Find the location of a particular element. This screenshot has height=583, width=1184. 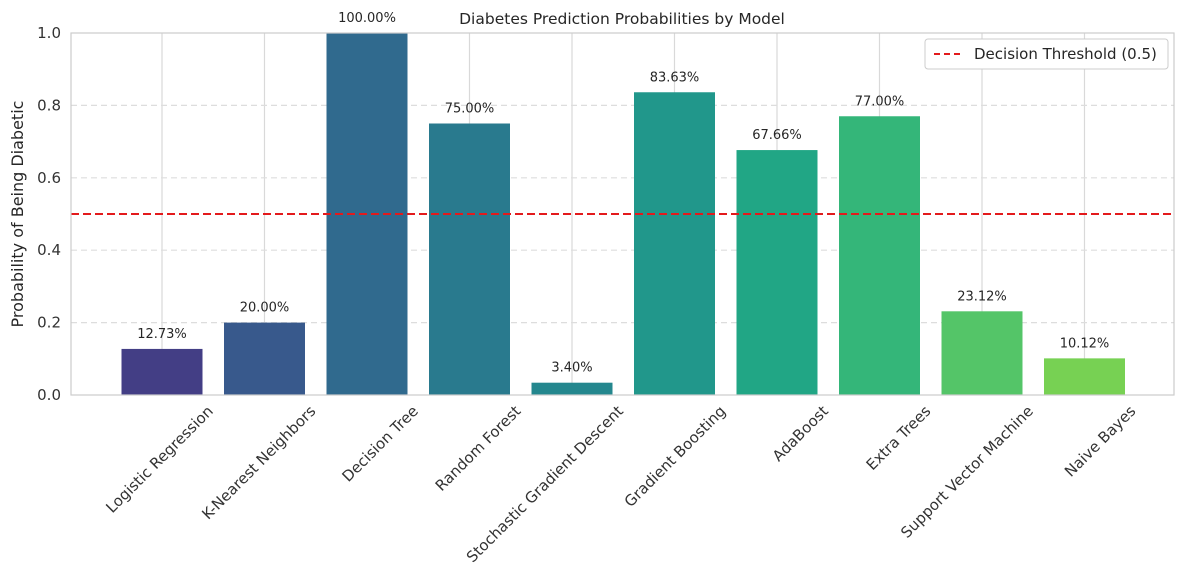

y-tick-label: 0.6 is located at coordinates (49, 178).